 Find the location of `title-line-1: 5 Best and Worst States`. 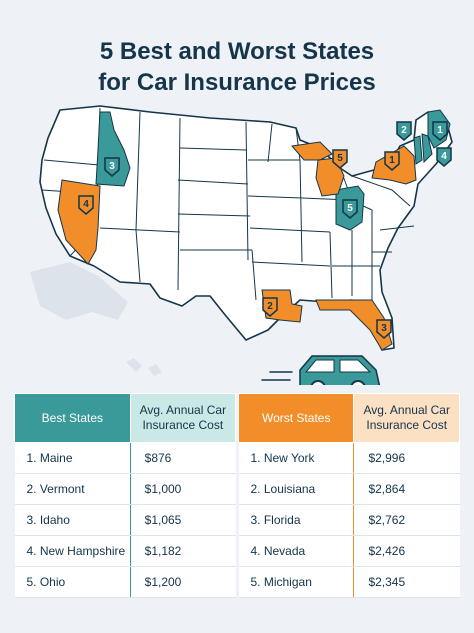

title-line-1: 5 Best and Worst States is located at coordinates (237, 51).